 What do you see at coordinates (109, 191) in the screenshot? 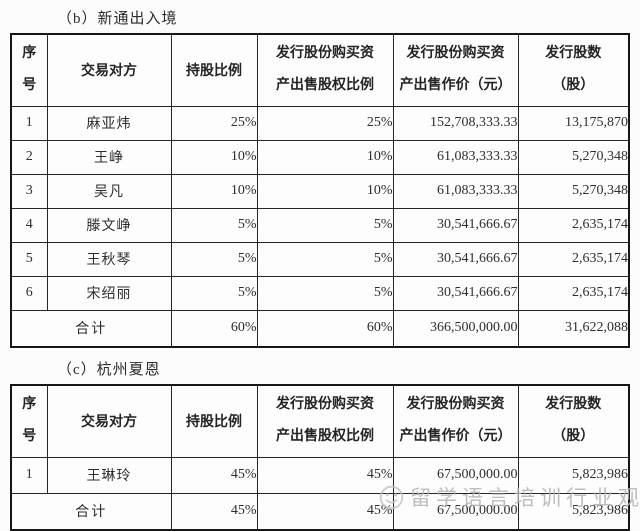
I see `cell-party: 吴凡` at bounding box center [109, 191].